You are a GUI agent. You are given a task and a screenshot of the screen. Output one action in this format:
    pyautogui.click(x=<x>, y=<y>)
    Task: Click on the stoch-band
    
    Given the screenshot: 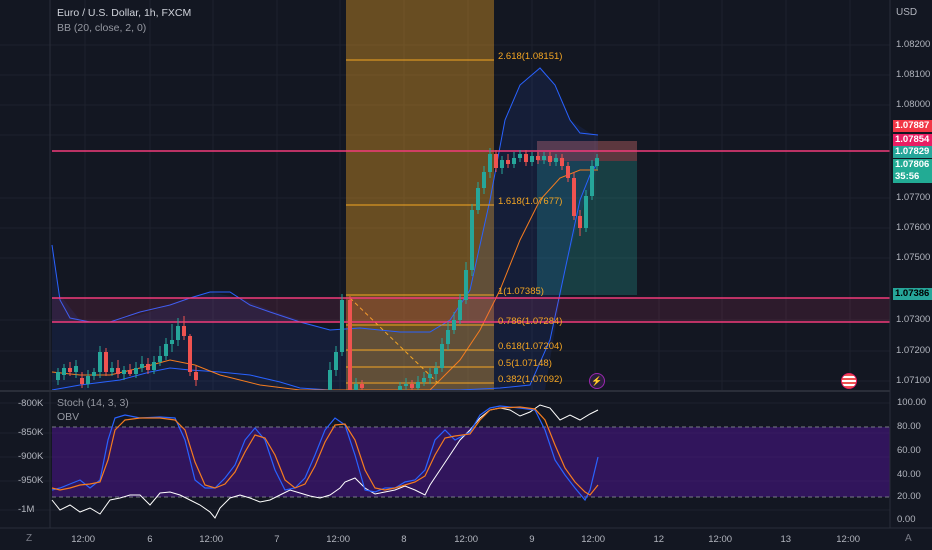 What is the action you would take?
    pyautogui.click(x=471, y=462)
    